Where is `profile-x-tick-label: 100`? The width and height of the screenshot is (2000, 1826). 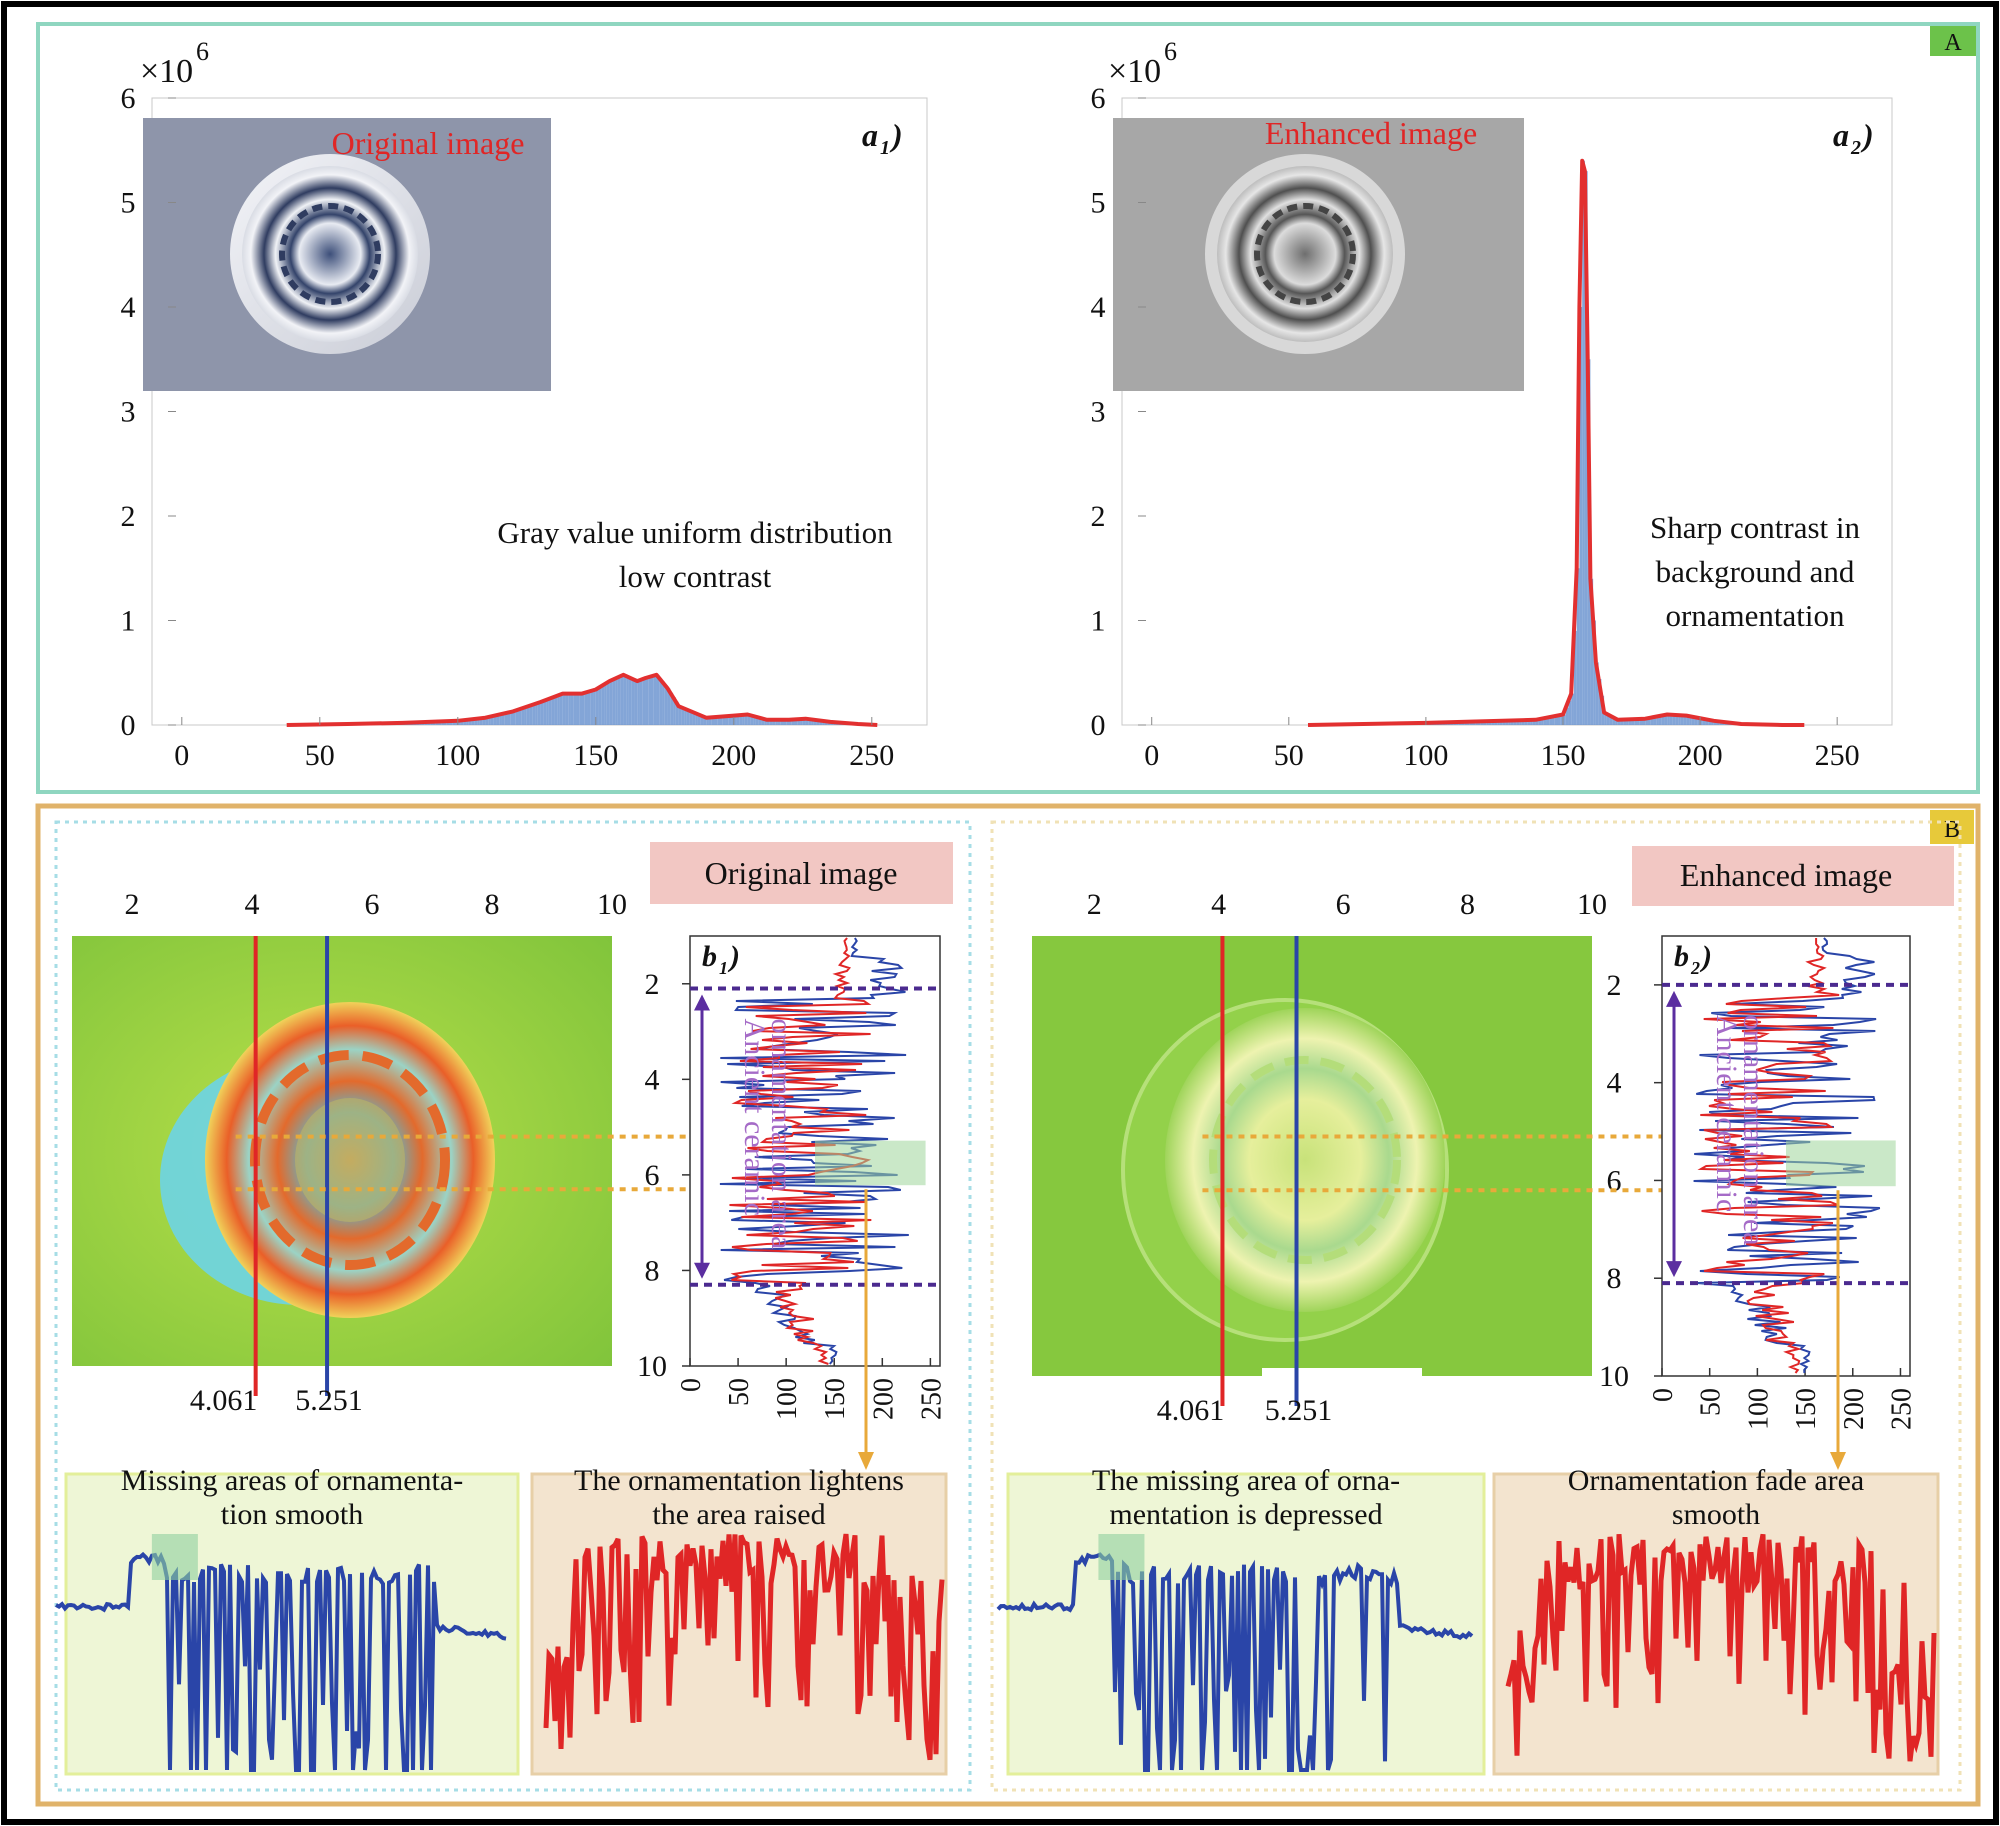
profile-x-tick-label: 100 is located at coordinates (1758, 1409).